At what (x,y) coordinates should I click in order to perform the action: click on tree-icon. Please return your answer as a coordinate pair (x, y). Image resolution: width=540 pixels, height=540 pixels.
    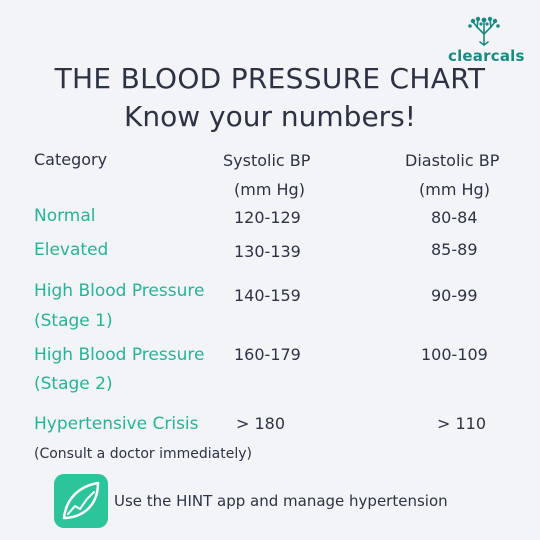
    Looking at the image, I should click on (484, 31).